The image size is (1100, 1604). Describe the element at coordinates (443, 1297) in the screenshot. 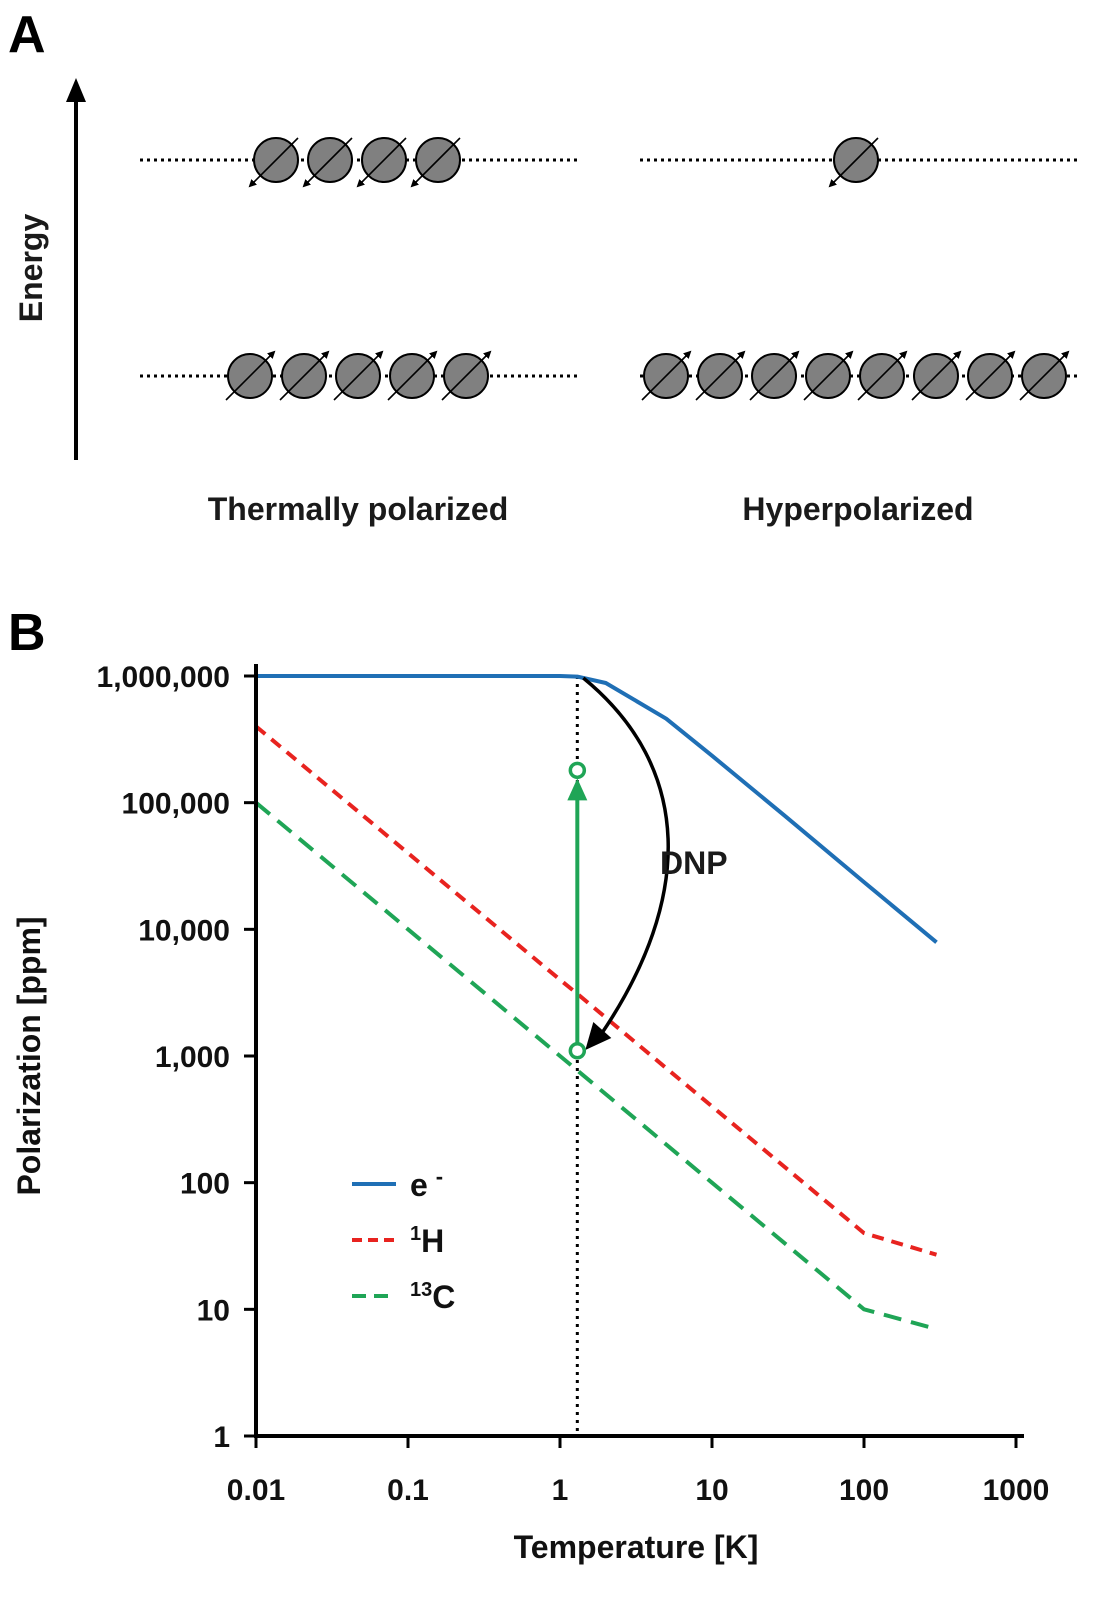

I see `legend-main: C` at that location.